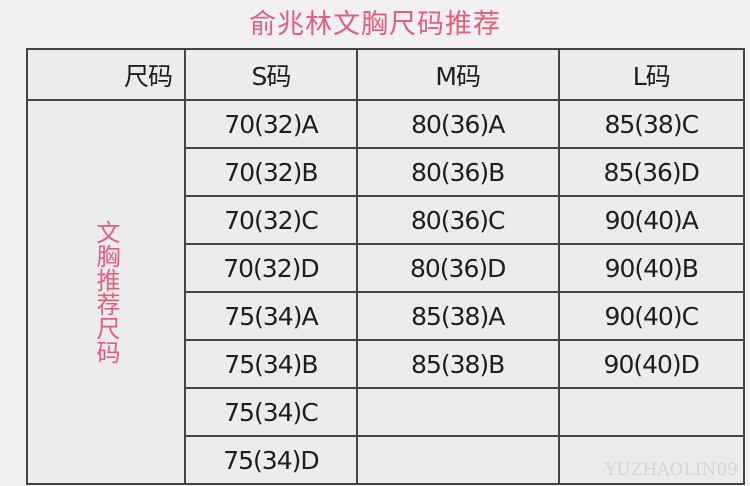 The height and width of the screenshot is (486, 750). Describe the element at coordinates (271, 220) in the screenshot. I see `size-cell: 70(32)C` at that location.